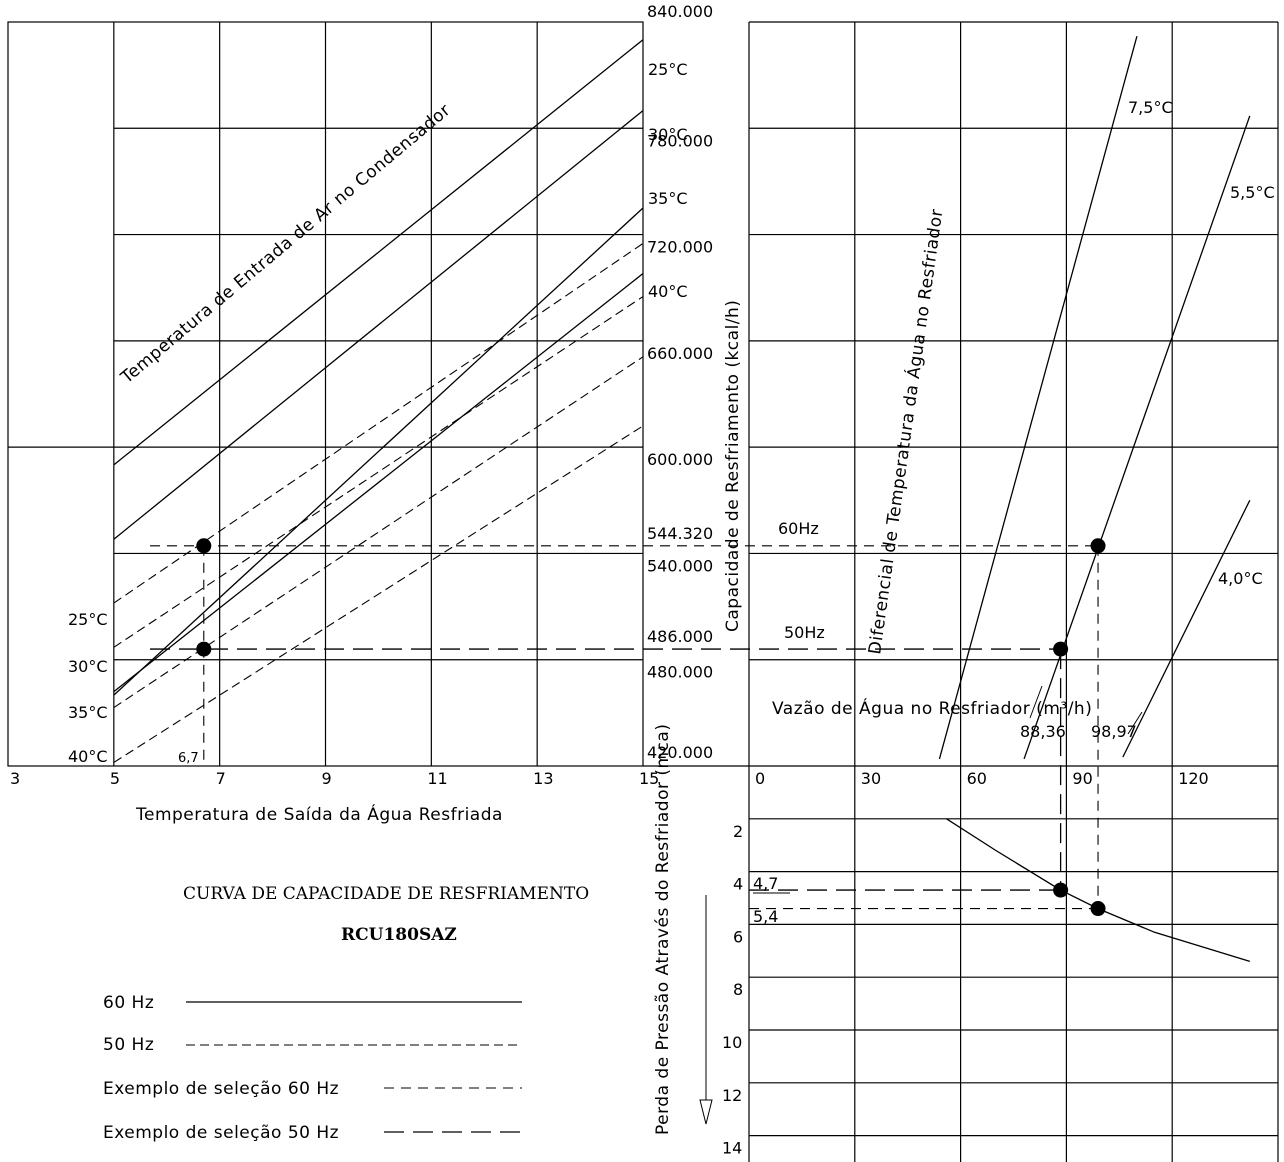  I want to click on y-tick-capacity: 420.000, so click(680, 752).